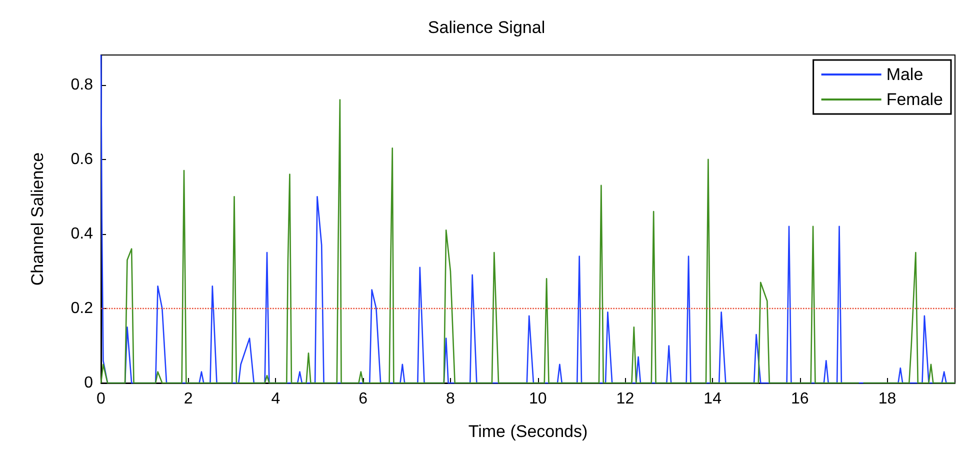 Image resolution: width=973 pixels, height=462 pixels. What do you see at coordinates (625, 399) in the screenshot?
I see `x-tick-label: 12` at bounding box center [625, 399].